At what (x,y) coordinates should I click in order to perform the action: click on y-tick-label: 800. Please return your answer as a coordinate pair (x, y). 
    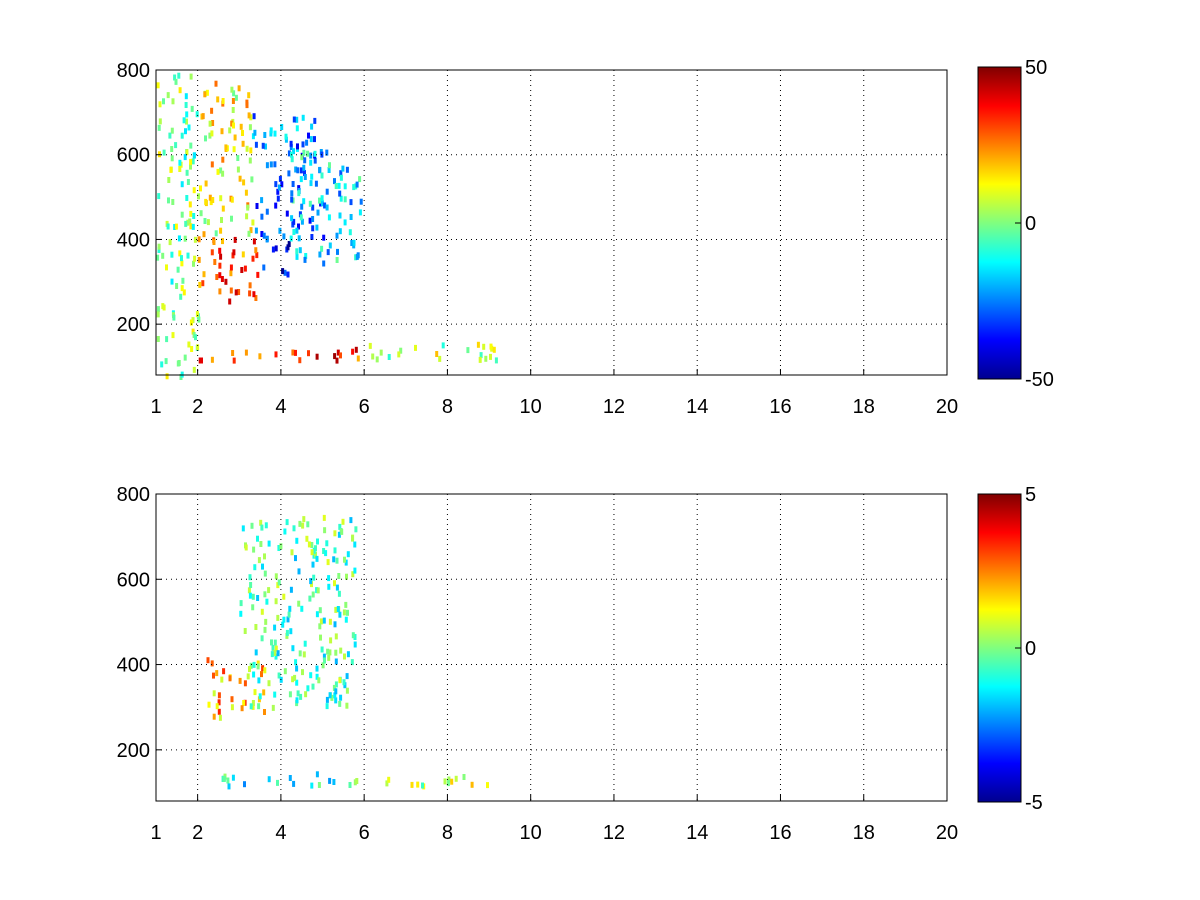
    Looking at the image, I should click on (133, 71).